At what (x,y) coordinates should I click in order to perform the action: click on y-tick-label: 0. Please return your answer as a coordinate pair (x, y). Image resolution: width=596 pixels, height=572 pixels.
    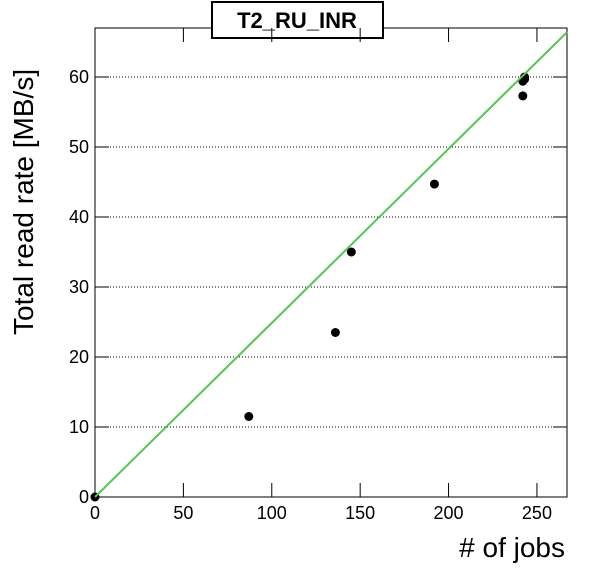
    Looking at the image, I should click on (84, 497).